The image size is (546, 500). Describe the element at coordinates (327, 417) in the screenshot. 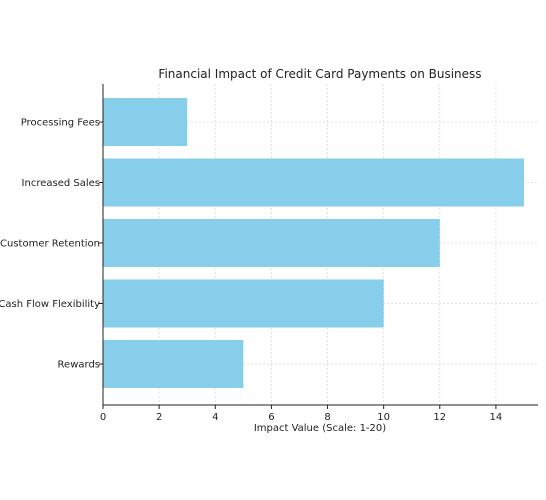

I see `x-tick-label: 8` at that location.